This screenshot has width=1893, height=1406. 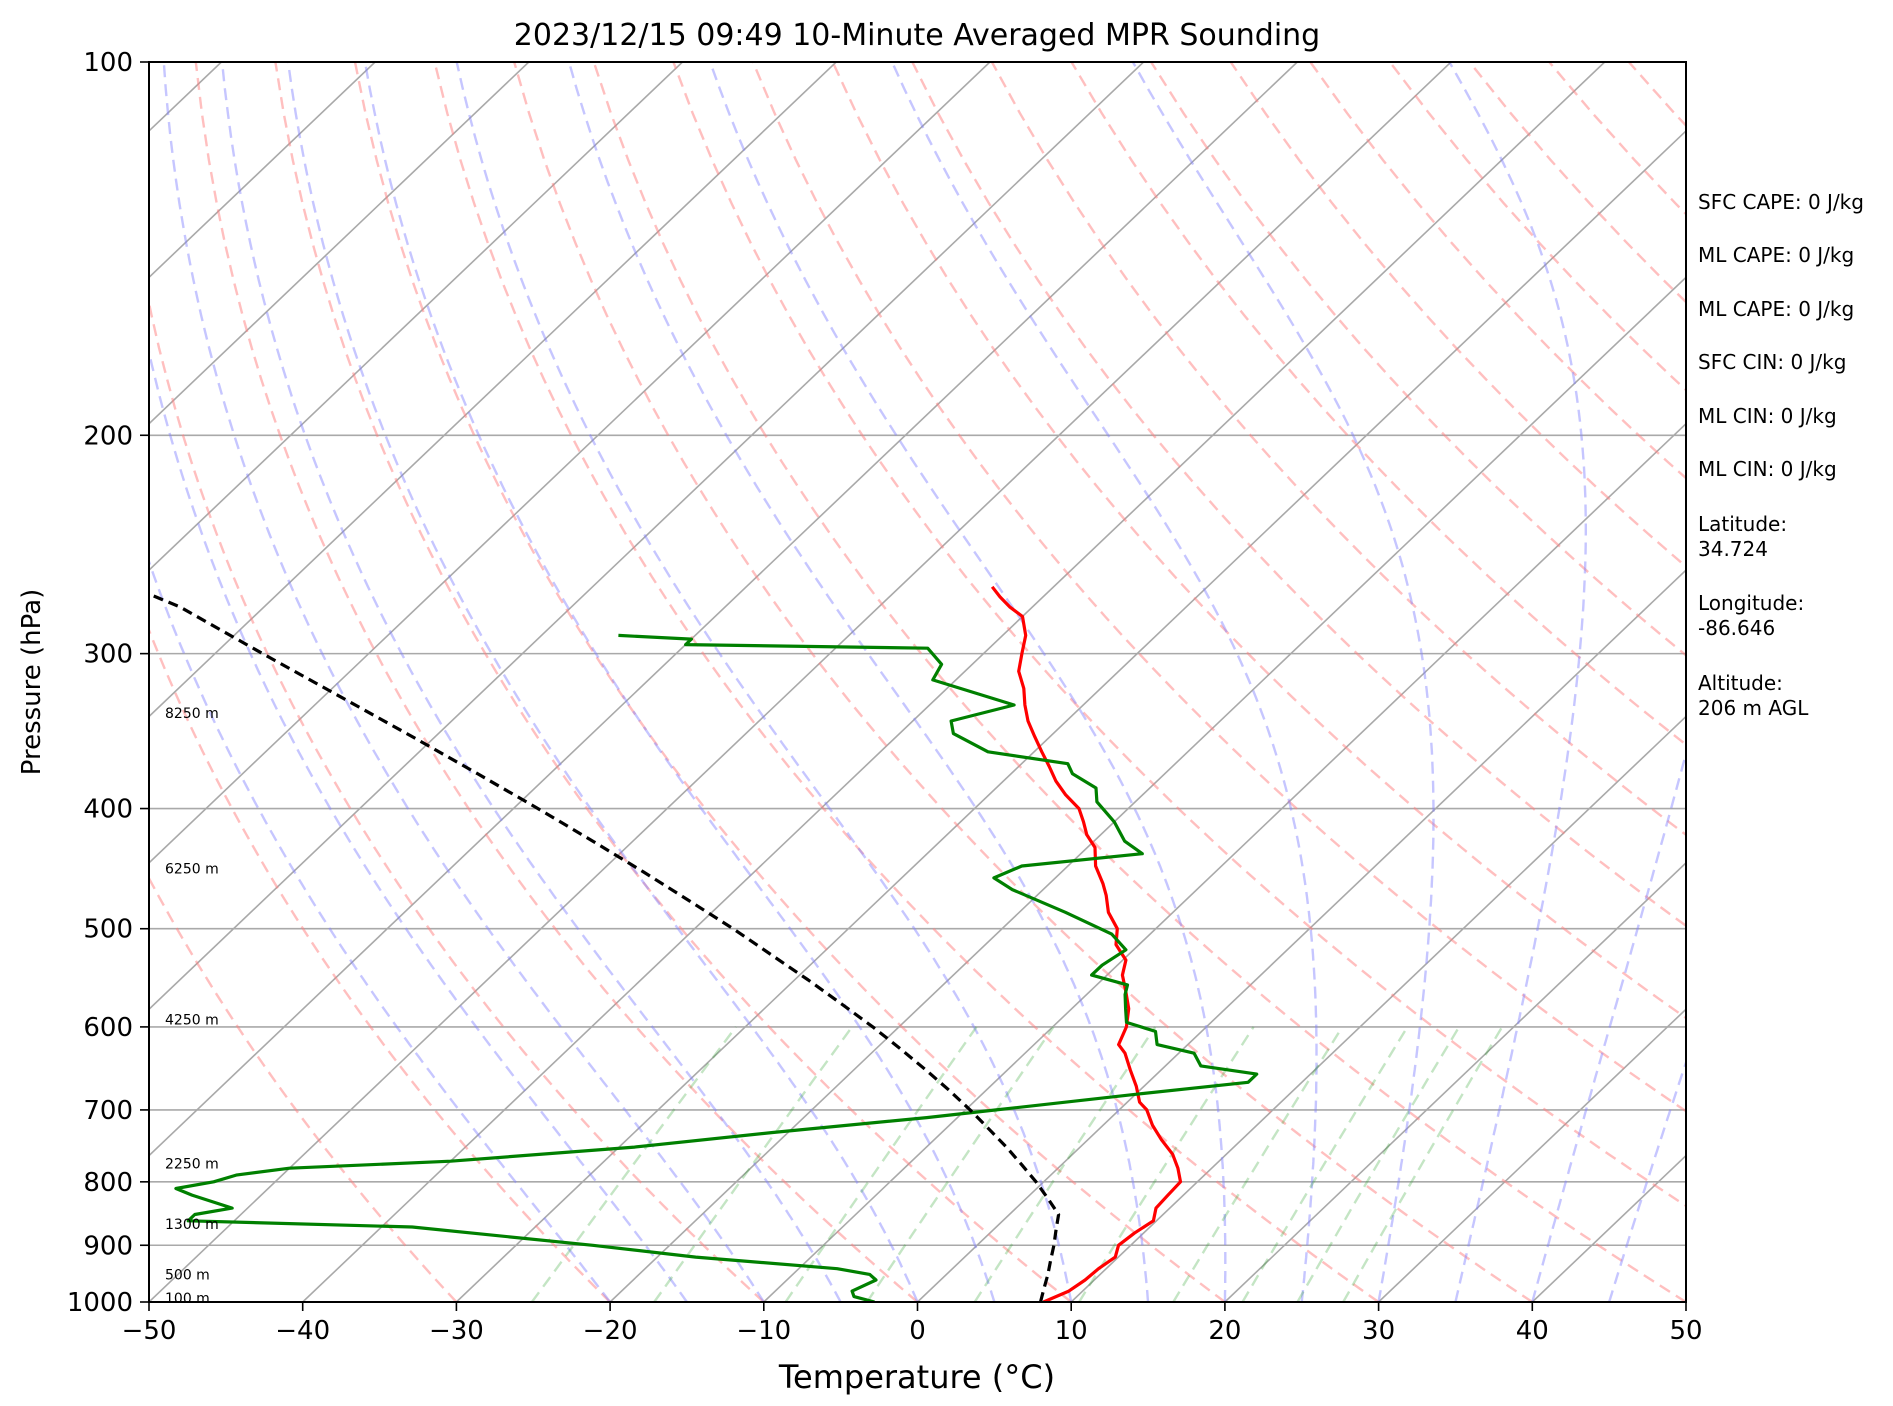 I want to click on x-tick-label: −40, so click(x=302, y=1331).